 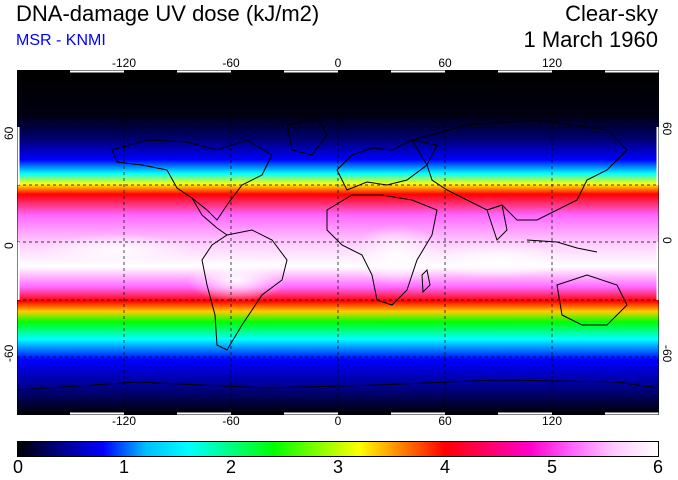 What do you see at coordinates (658, 467) in the screenshot?
I see `colorbar-label: 6` at bounding box center [658, 467].